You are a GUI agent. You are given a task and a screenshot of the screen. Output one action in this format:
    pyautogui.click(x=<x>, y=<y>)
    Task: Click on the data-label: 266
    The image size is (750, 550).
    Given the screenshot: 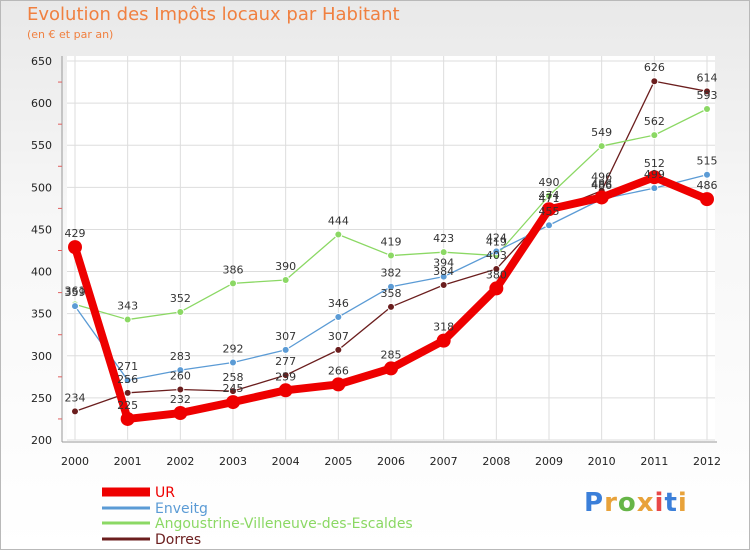 What is the action you would take?
    pyautogui.click(x=338, y=370)
    